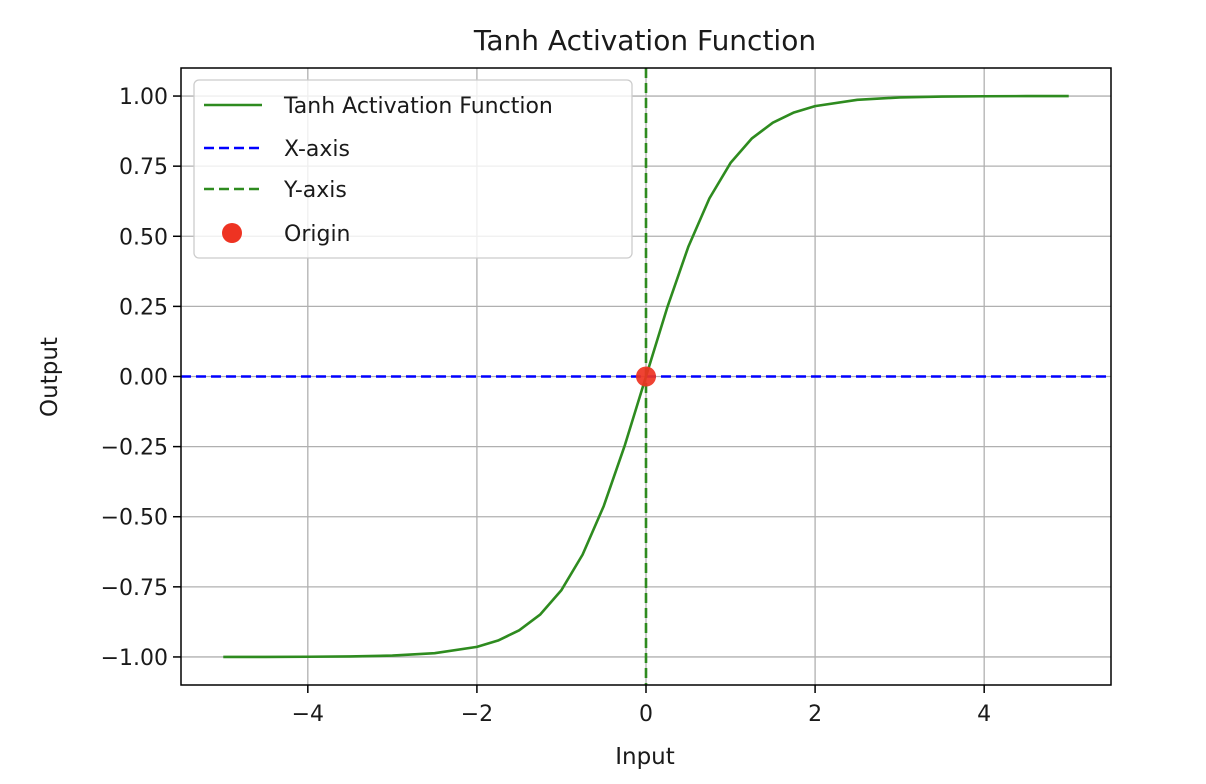 The width and height of the screenshot is (1206, 784). Describe the element at coordinates (317, 234) in the screenshot. I see `legend-label: Origin` at that location.